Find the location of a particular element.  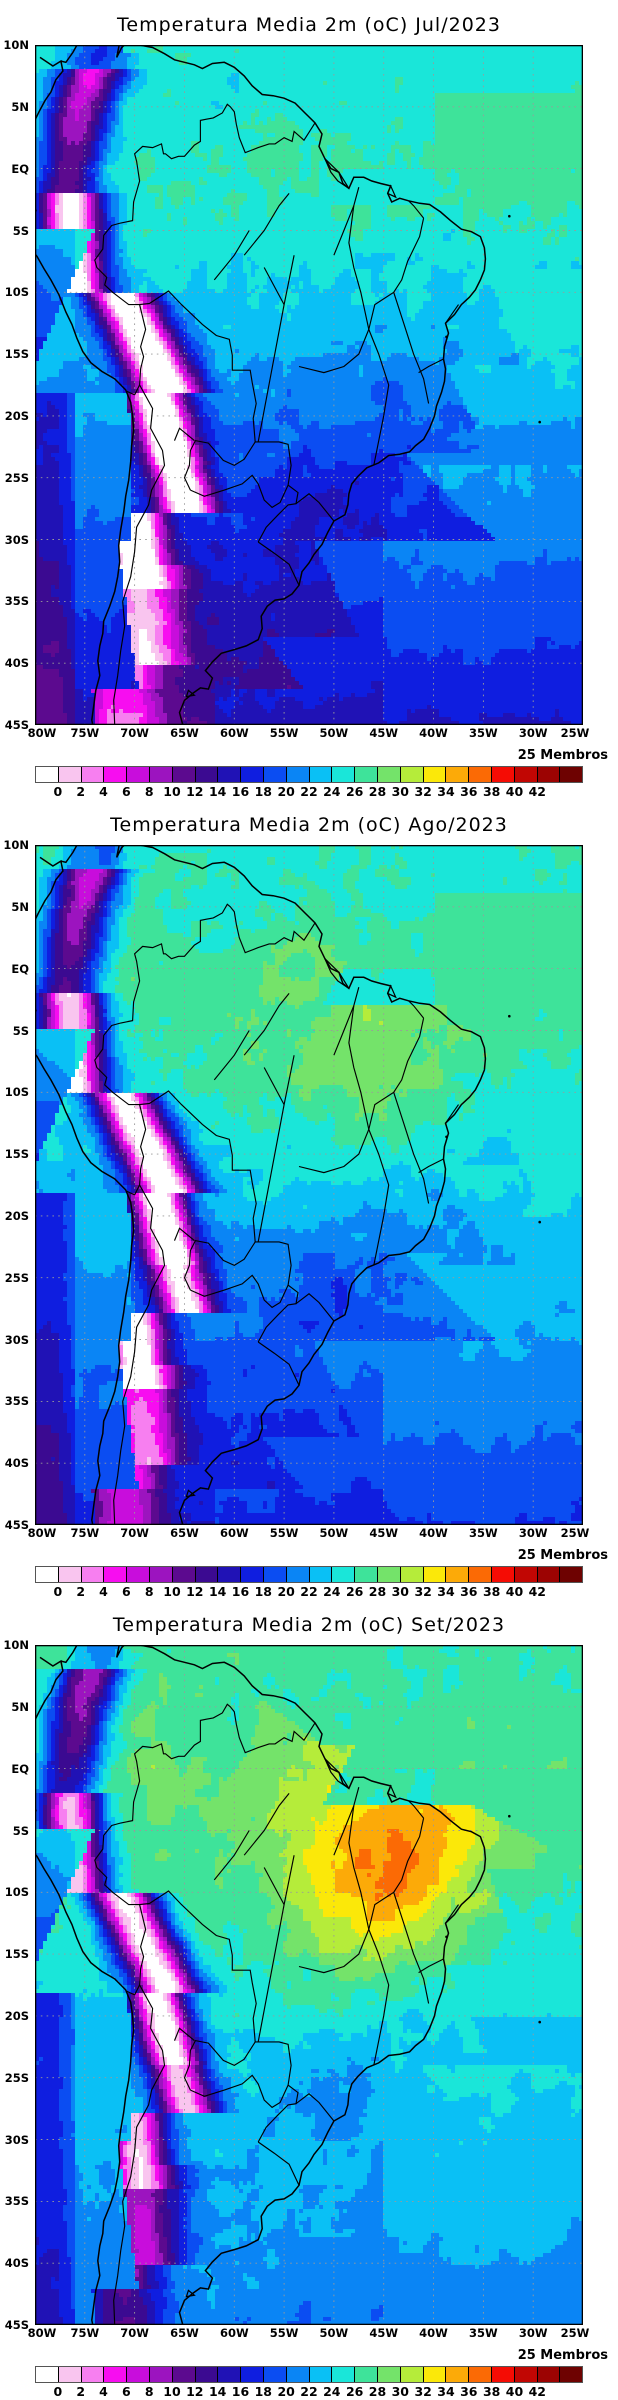

panel-title: Temperatura Media 2m (oC) Ago/2023 is located at coordinates (309, 825).